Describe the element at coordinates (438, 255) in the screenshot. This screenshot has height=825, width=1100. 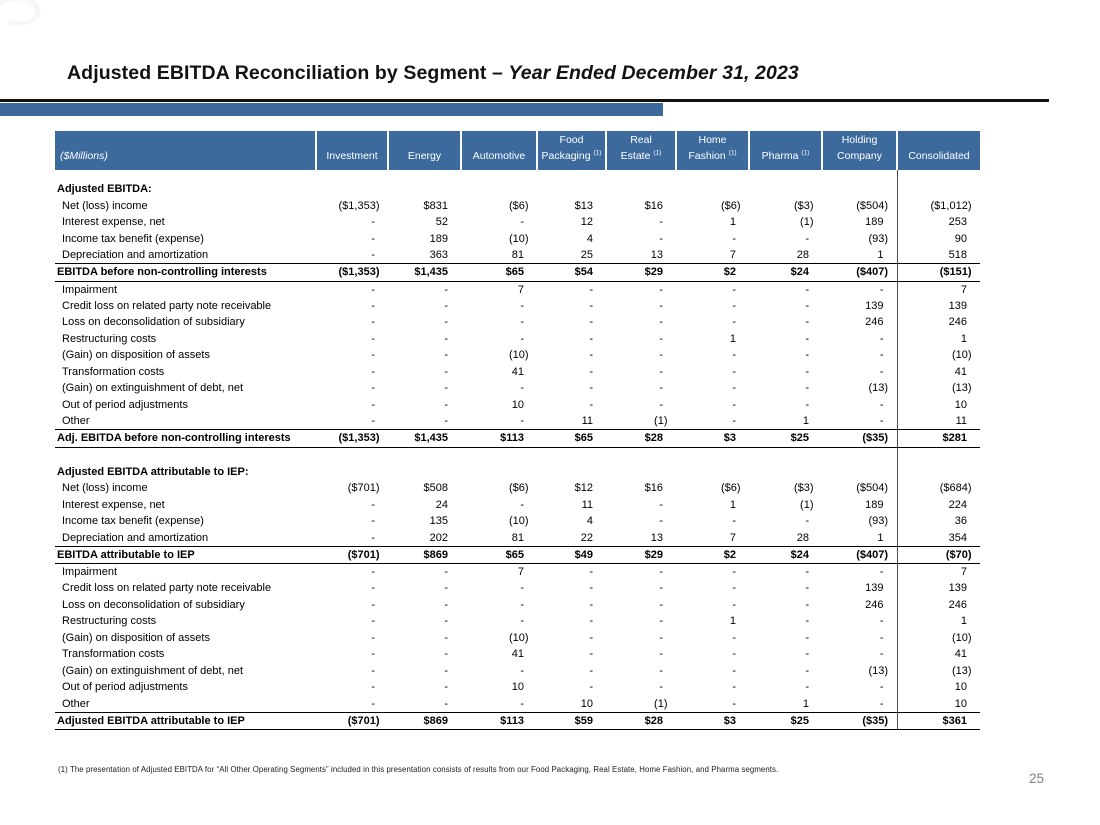
I see `value-cell: 363` at that location.